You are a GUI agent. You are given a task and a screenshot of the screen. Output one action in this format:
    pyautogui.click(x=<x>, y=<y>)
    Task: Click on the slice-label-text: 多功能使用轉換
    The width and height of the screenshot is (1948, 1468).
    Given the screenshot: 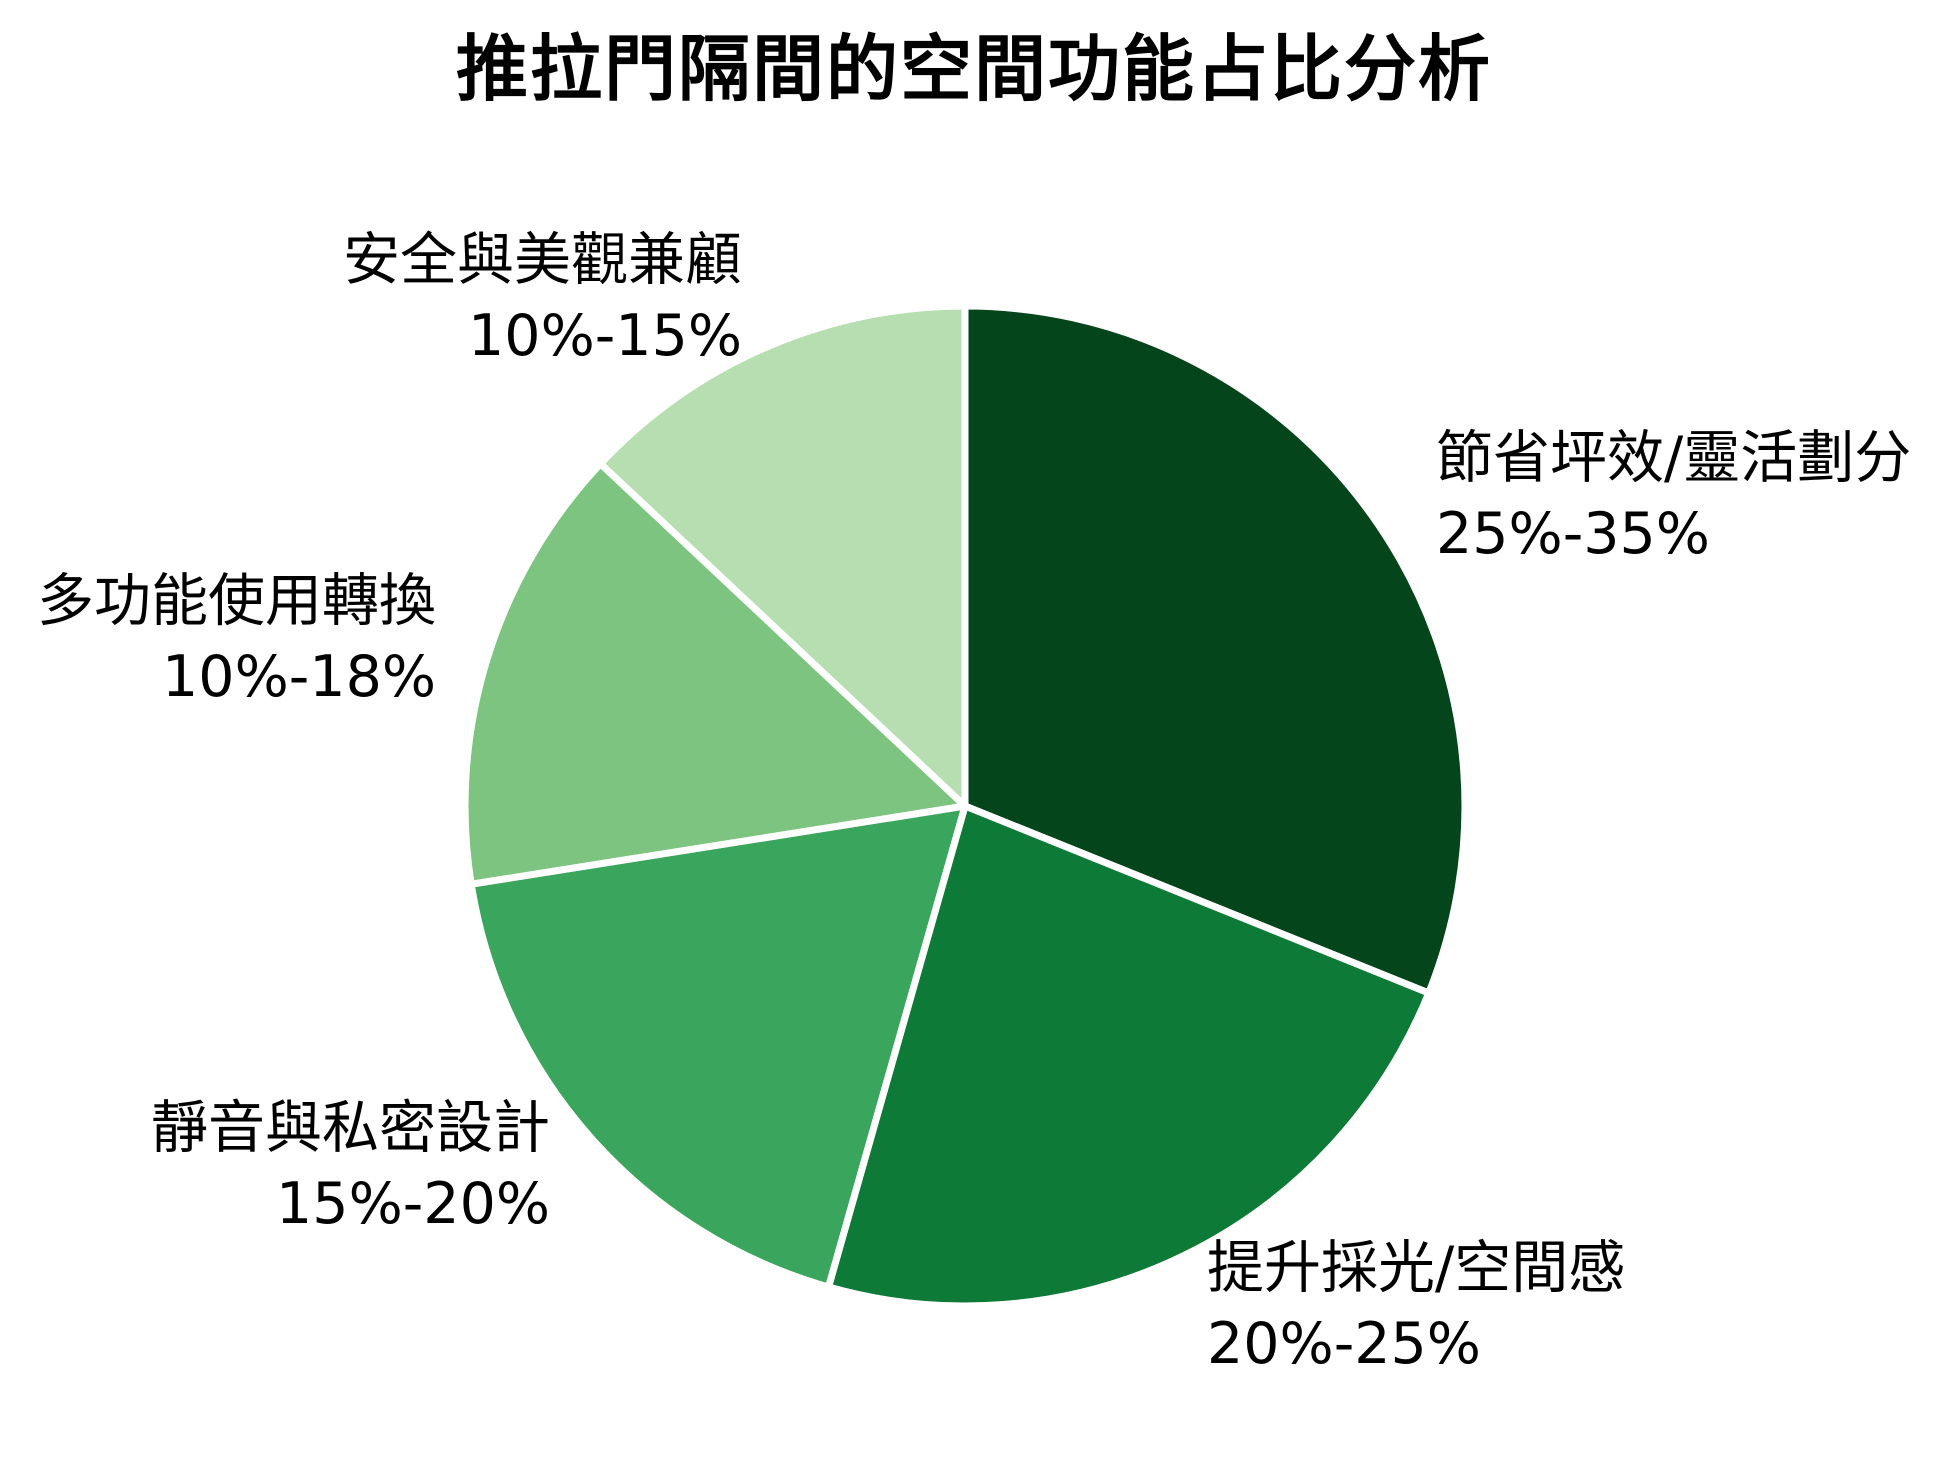 What is the action you would take?
    pyautogui.click(x=236, y=601)
    